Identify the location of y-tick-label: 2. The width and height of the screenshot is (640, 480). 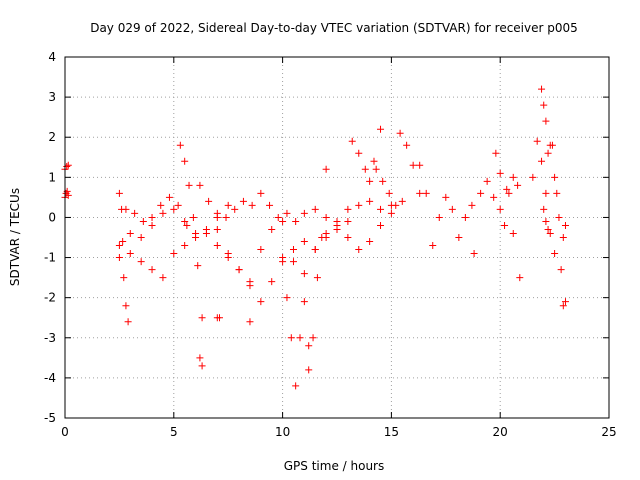
(52, 137).